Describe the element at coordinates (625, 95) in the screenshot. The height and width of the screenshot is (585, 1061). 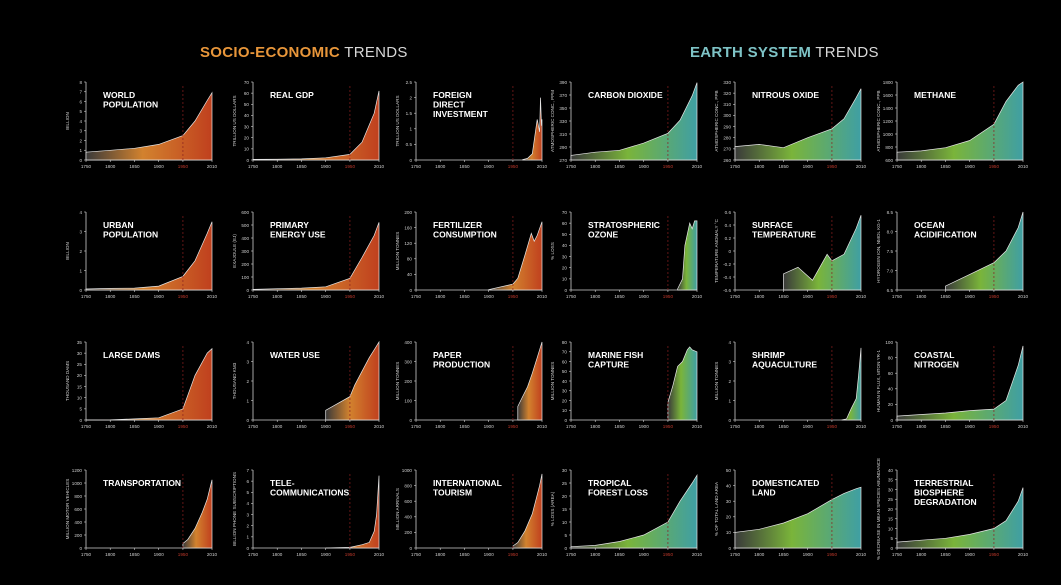
I see `chart-title: CARBON DIOXIDE` at that location.